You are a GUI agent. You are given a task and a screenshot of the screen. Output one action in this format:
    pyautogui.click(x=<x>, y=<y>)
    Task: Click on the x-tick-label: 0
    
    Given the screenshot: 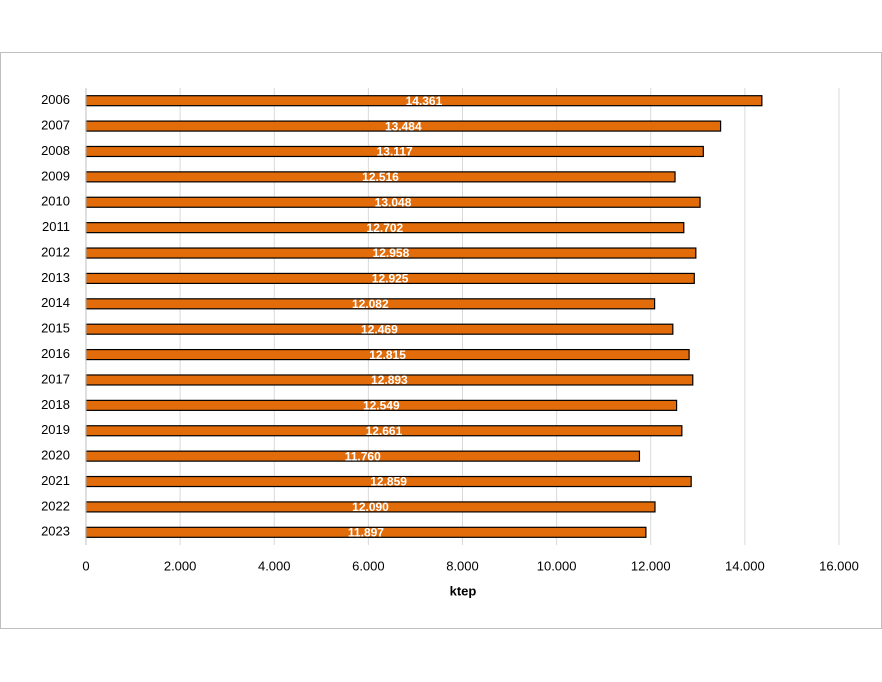 What is the action you would take?
    pyautogui.click(x=85, y=565)
    